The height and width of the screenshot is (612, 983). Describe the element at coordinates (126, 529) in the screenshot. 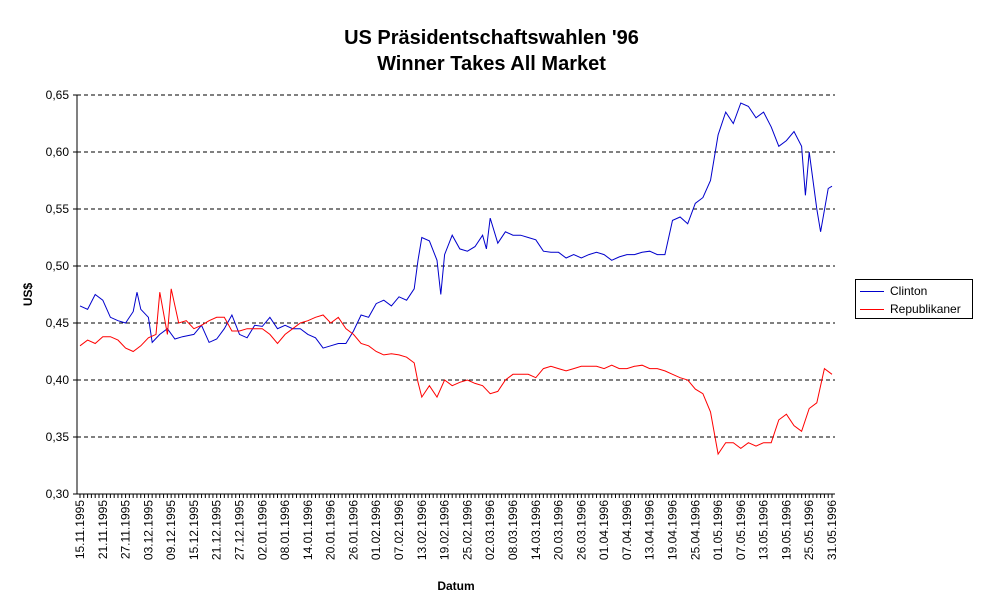

I see `x-tick-label: 27.11.1995` at that location.